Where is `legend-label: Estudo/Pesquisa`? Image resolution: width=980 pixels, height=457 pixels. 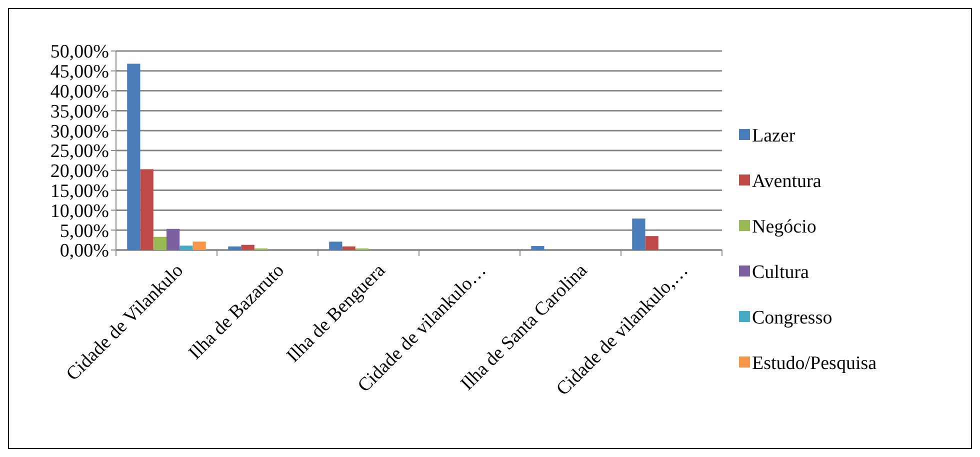 legend-label: Estudo/Pesquisa is located at coordinates (815, 363).